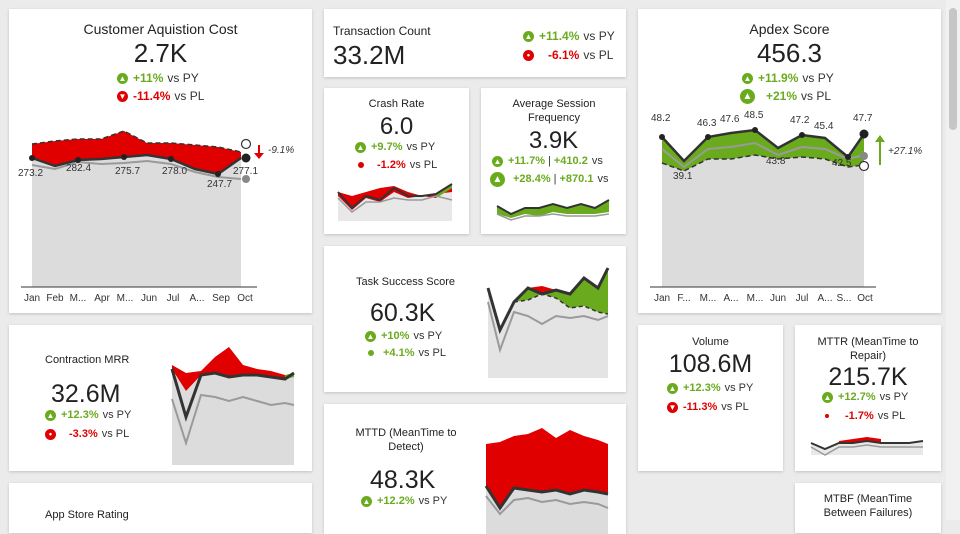 Image resolution: width=960 pixels, height=534 pixels. Describe the element at coordinates (403, 480) in the screenshot. I see `mttd-value: 48.3K` at that location.